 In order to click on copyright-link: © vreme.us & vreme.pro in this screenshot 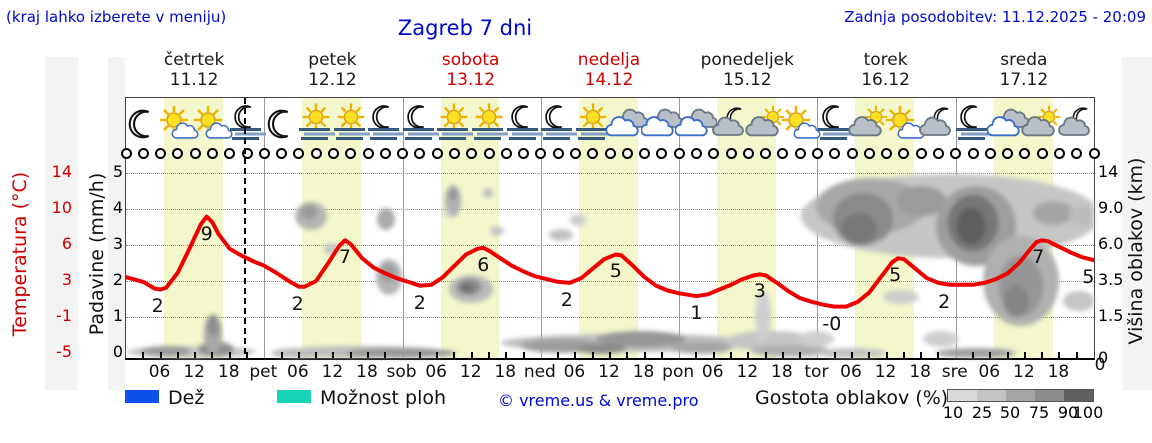, I will do `click(598, 400)`.